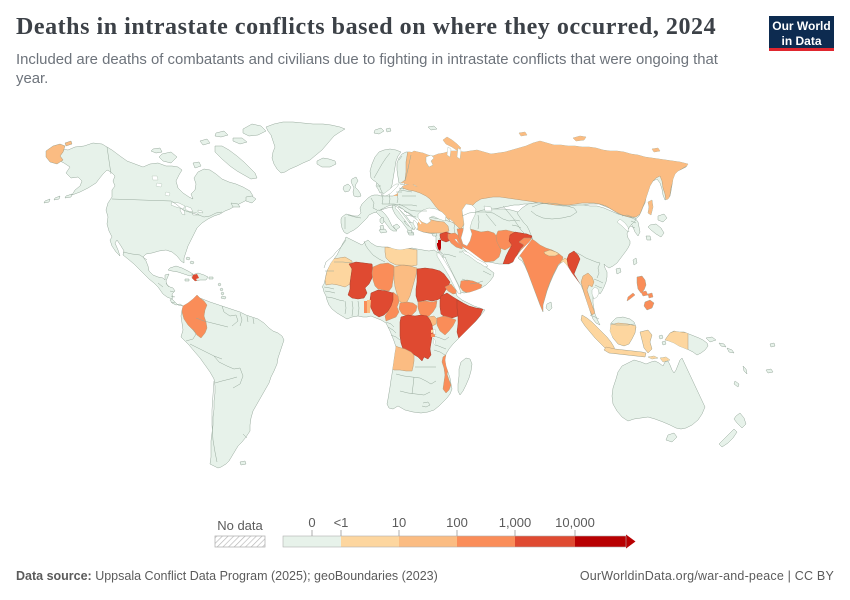 This screenshot has height=600, width=850. Describe the element at coordinates (575, 522) in the screenshot. I see `svg-text: 10,000` at that location.